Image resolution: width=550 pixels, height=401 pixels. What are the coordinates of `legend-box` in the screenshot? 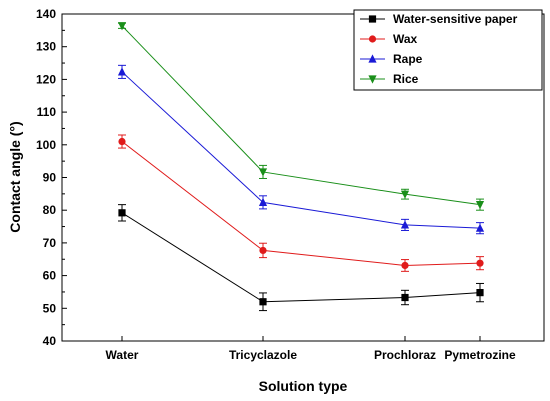 It's located at (448, 50).